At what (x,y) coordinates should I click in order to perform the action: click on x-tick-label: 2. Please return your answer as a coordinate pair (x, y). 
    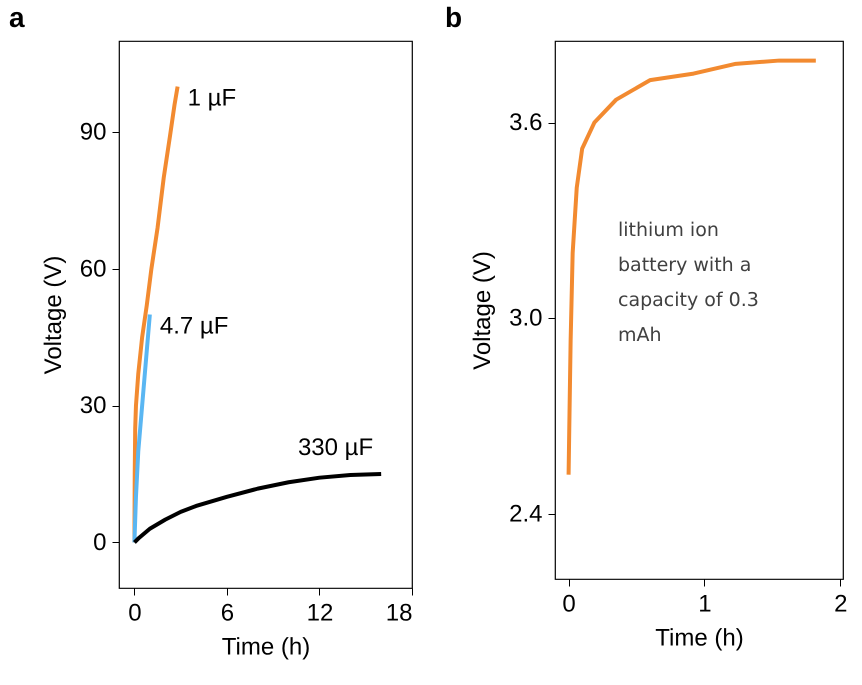
    Looking at the image, I should click on (841, 604).